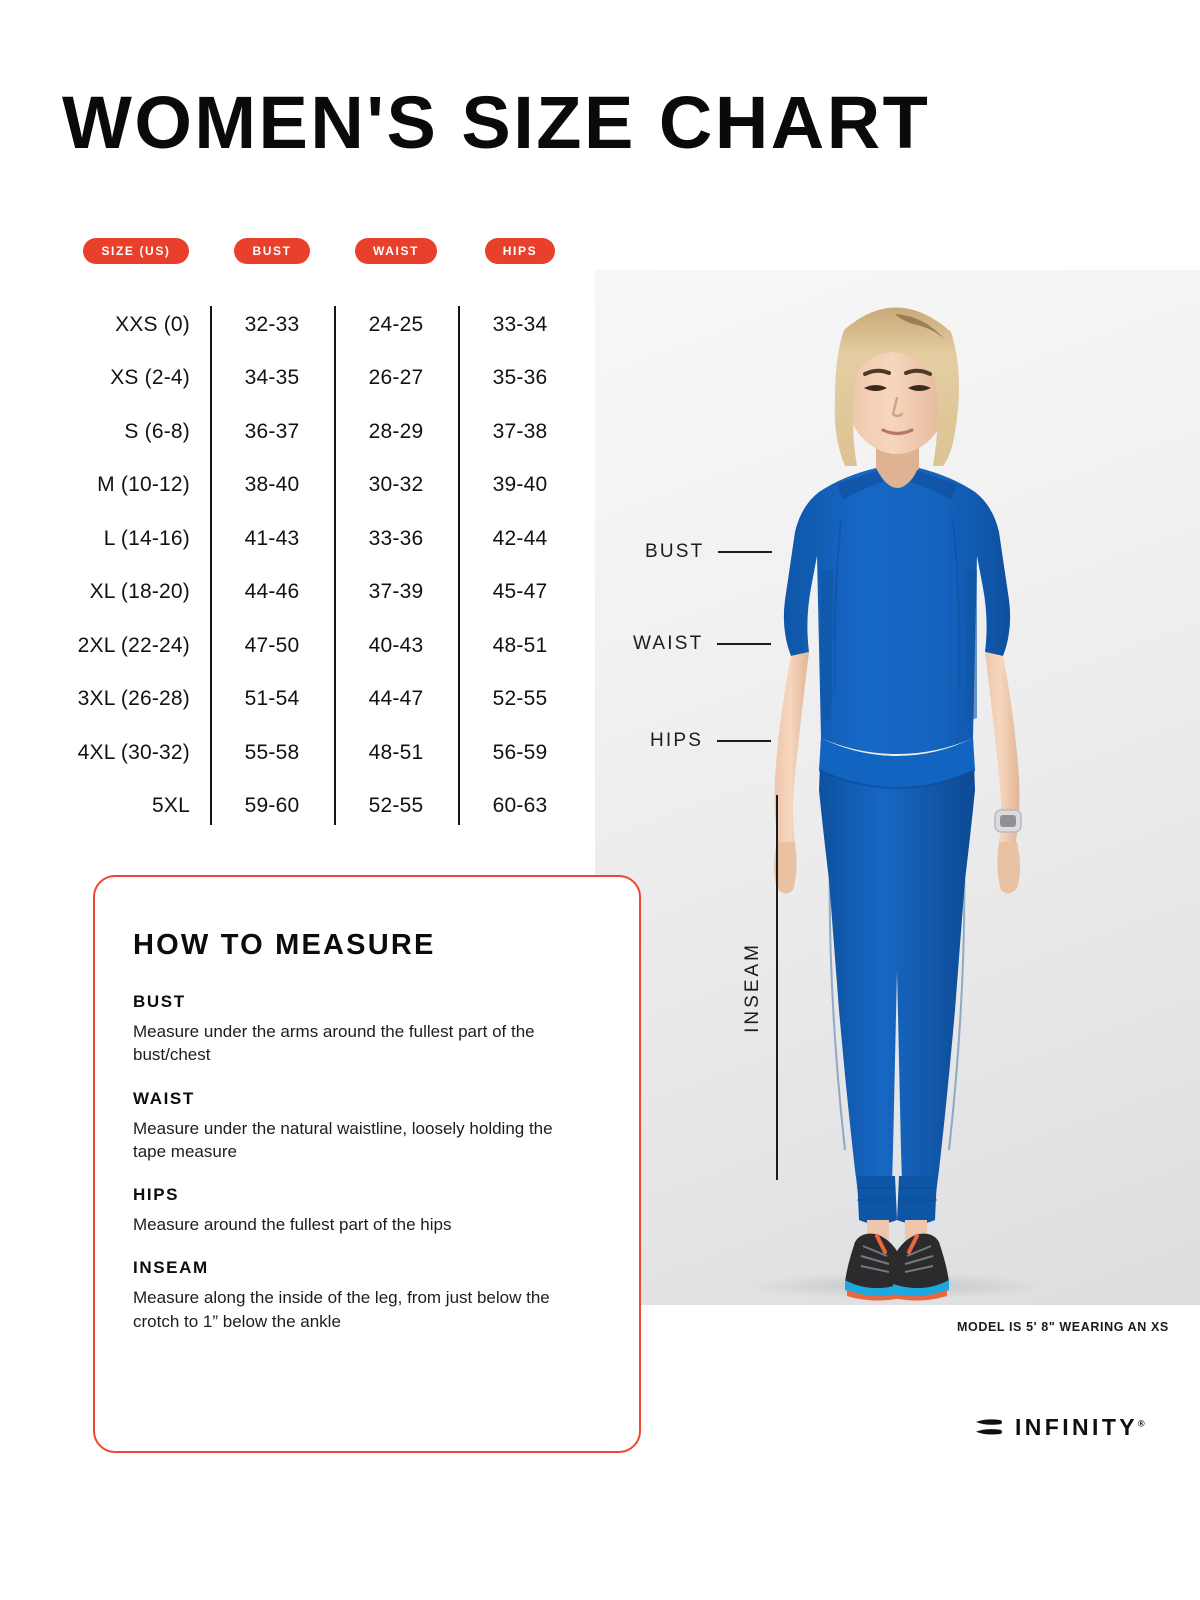  Describe the element at coordinates (745, 552) in the screenshot. I see `callout-bust-leader-line` at that location.